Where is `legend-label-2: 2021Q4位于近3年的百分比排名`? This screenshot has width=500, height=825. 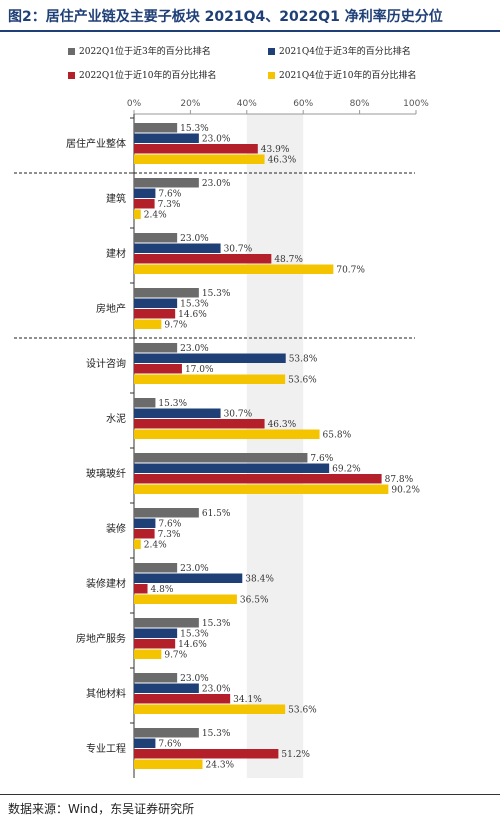
legend-label-2: 2021Q4位于近3年的百分比排名 is located at coordinates (345, 52).